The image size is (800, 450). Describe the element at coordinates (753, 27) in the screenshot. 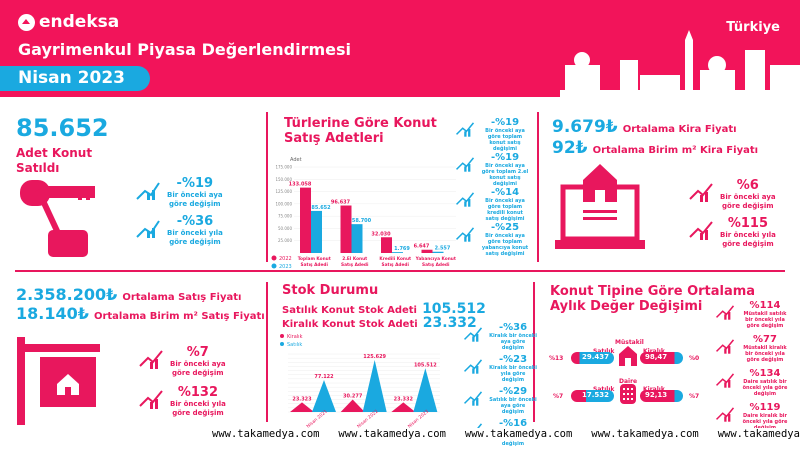

I see `country-label: Türkiye` at that location.